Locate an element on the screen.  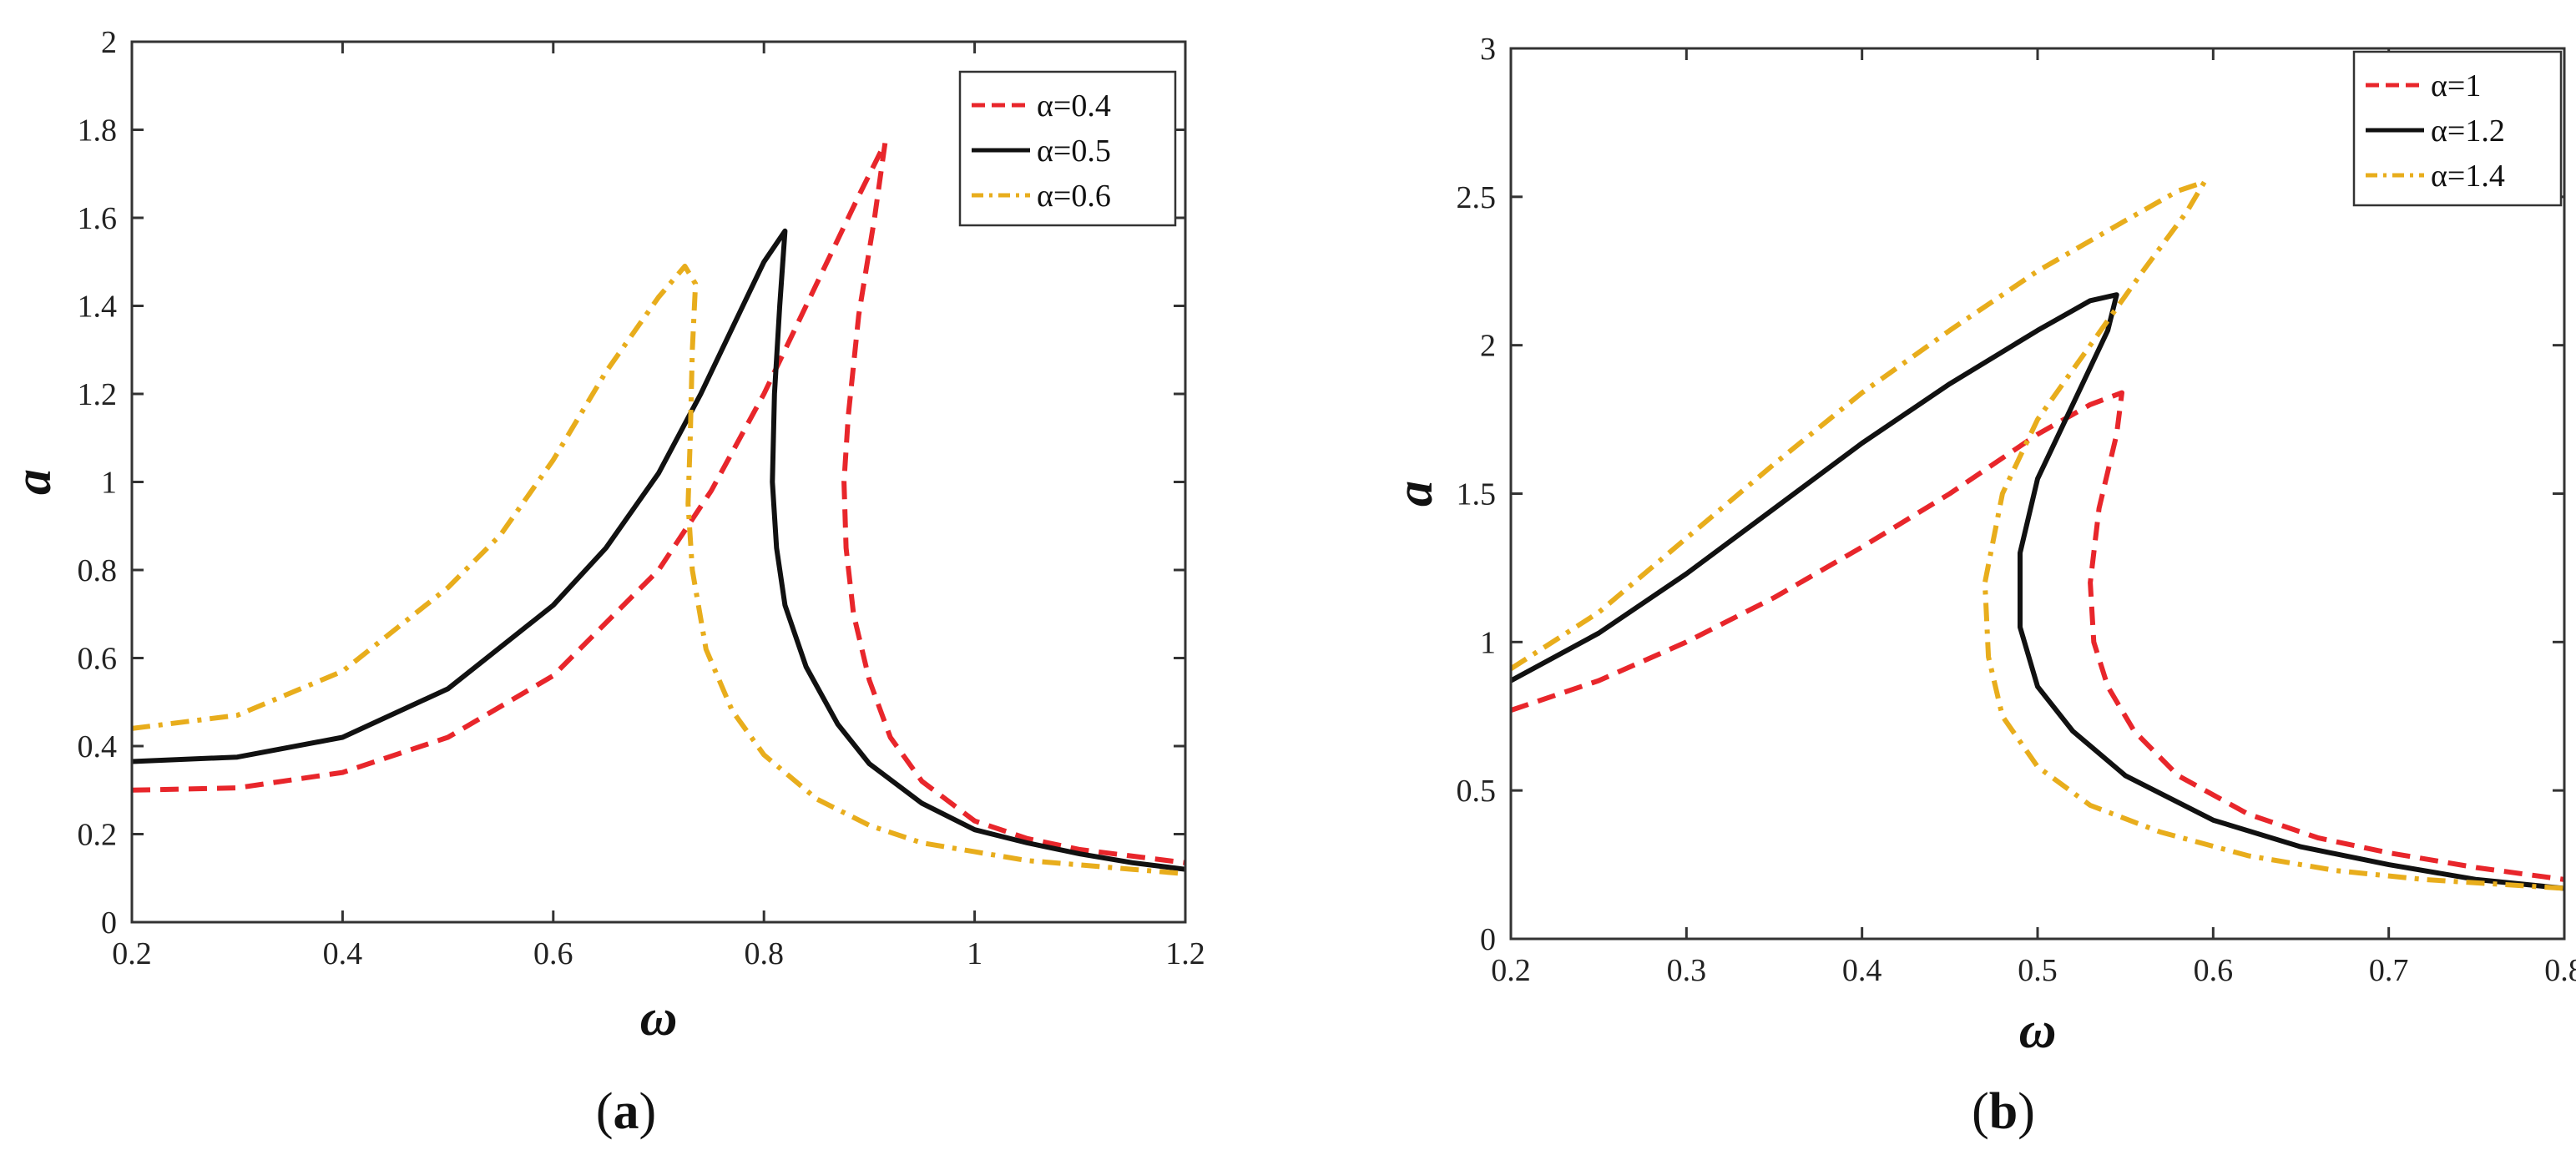
legend-entry: α=0.4 is located at coordinates (1074, 106).